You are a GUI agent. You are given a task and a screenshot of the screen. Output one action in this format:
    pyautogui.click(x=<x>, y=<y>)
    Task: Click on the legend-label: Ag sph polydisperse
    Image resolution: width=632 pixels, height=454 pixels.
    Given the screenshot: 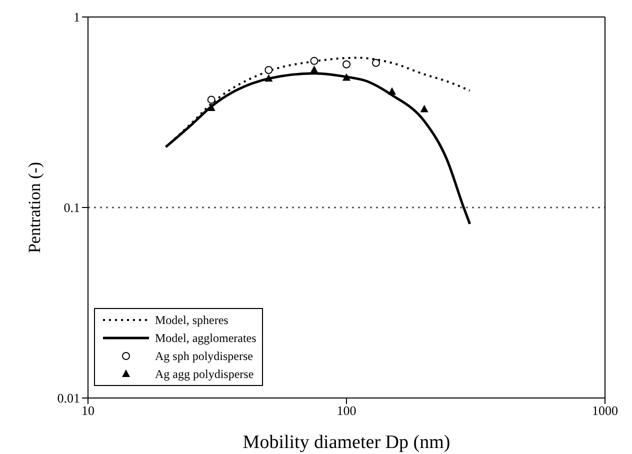 What is the action you would take?
    pyautogui.click(x=204, y=356)
    